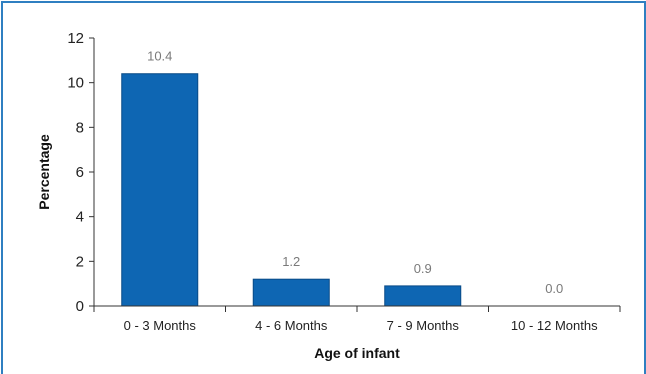 The width and height of the screenshot is (646, 374). What do you see at coordinates (554, 325) in the screenshot?
I see `x-category-label: 10 - 12 Months` at bounding box center [554, 325].